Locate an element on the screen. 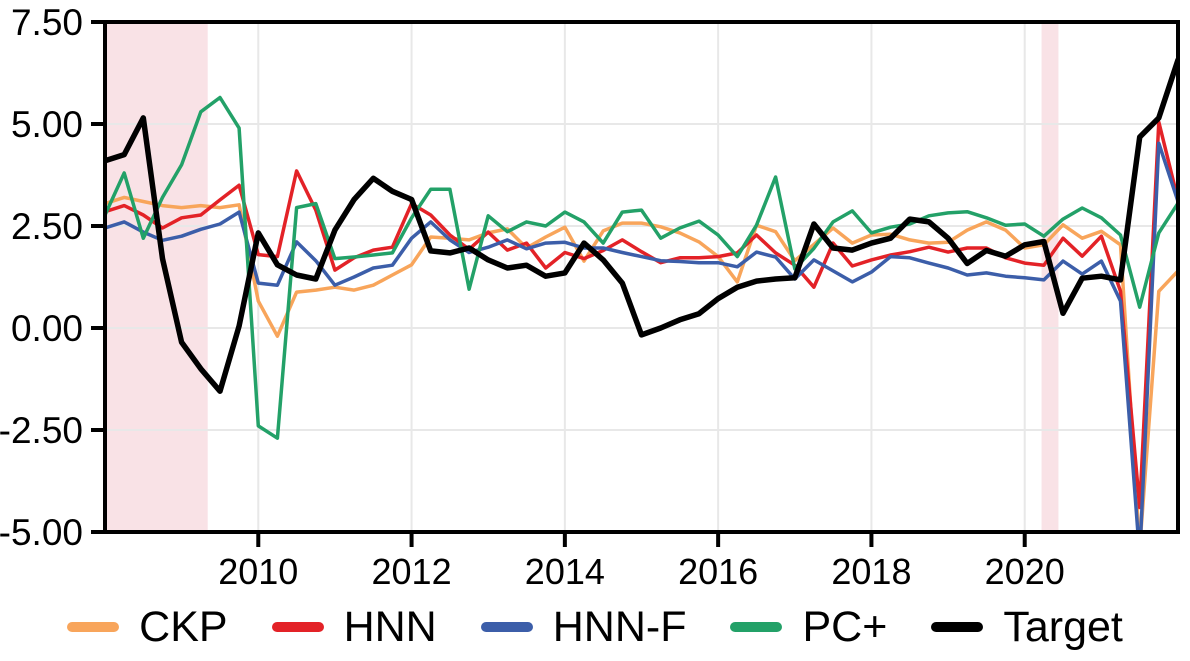 The image size is (1190, 661). y-tick-label: 5.00 is located at coordinates (47, 124).